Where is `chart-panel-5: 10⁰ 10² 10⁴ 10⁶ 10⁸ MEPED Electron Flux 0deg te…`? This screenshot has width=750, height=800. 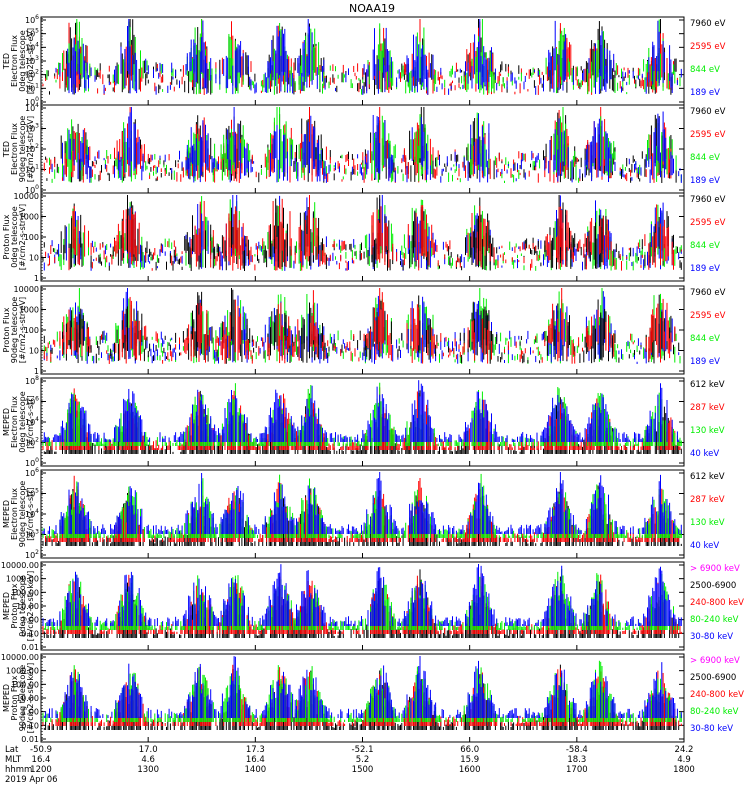
chart-panel-5: 10⁰ 10² 10⁴ 10⁶ 10⁸ MEPED Electron Flux 0deg te… is located at coordinates (363, 421).